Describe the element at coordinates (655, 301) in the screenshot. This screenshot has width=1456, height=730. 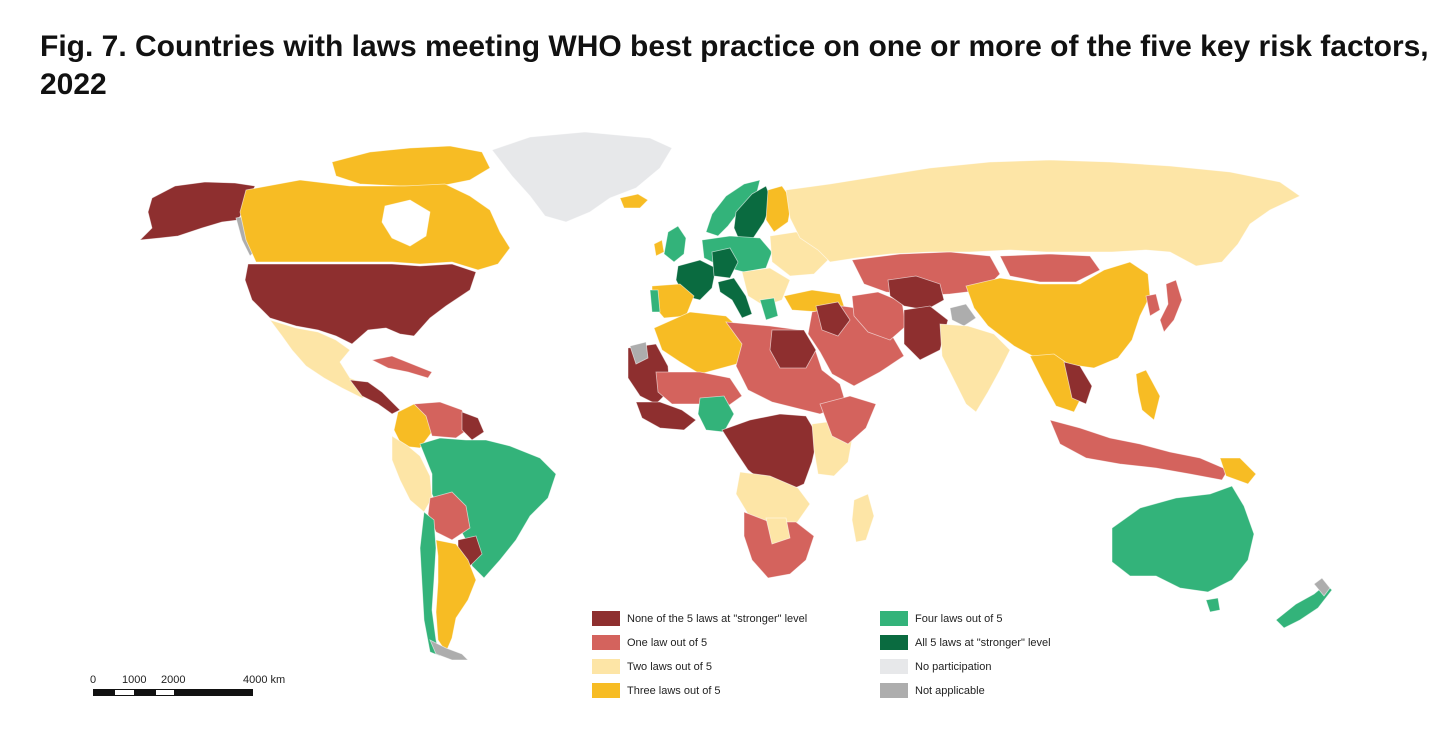
I see `region-portugal` at that location.